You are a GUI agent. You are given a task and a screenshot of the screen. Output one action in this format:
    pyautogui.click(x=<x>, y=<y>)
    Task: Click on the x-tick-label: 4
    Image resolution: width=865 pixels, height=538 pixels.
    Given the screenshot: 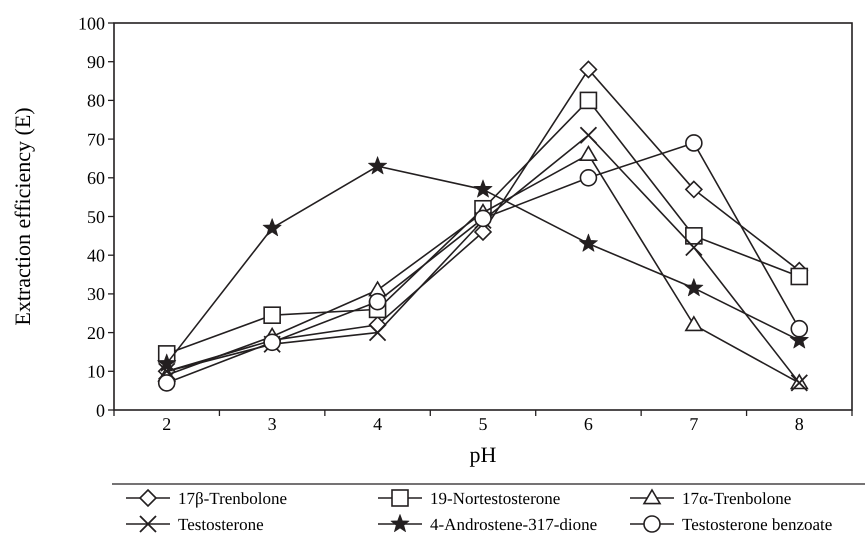 What is the action you would take?
    pyautogui.click(x=377, y=424)
    